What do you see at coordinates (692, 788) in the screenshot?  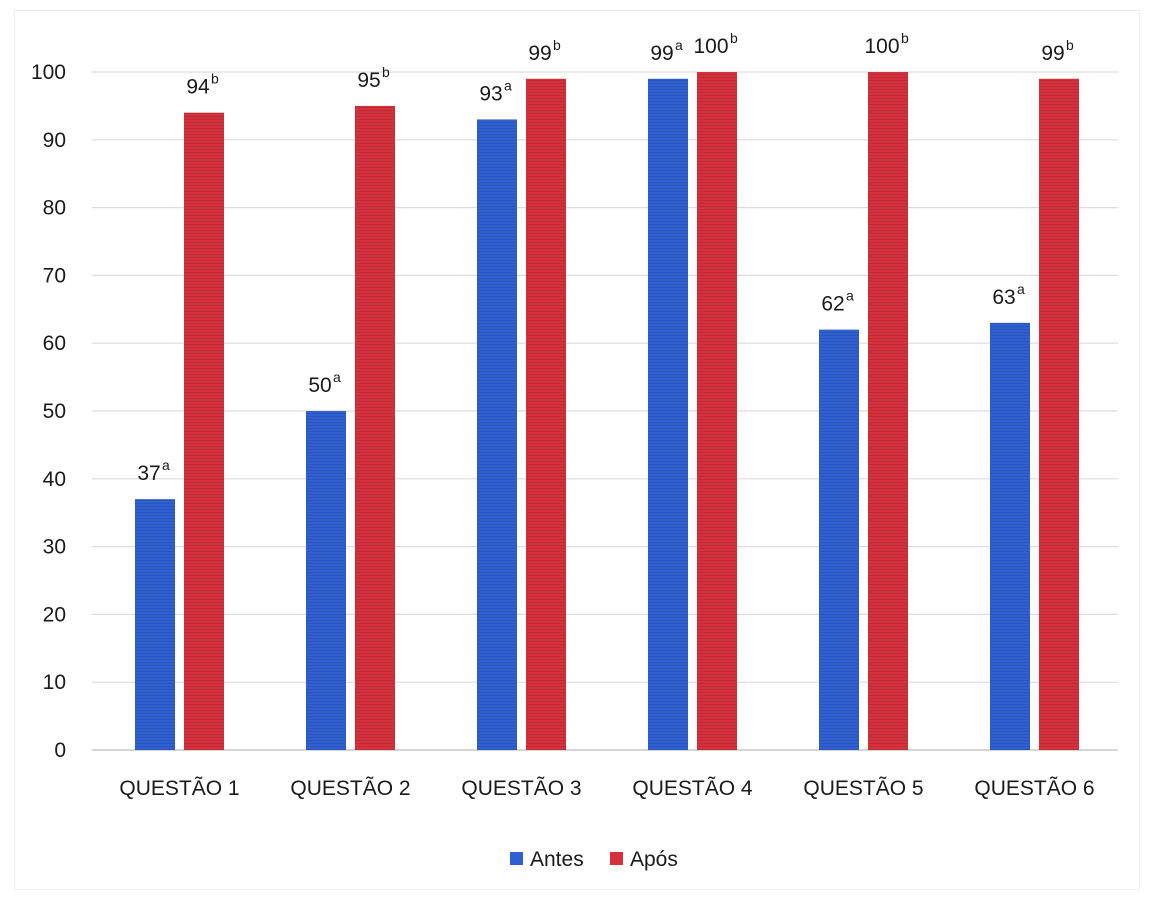 I see `x-tick-label: QUESTÃO 4` at bounding box center [692, 788].